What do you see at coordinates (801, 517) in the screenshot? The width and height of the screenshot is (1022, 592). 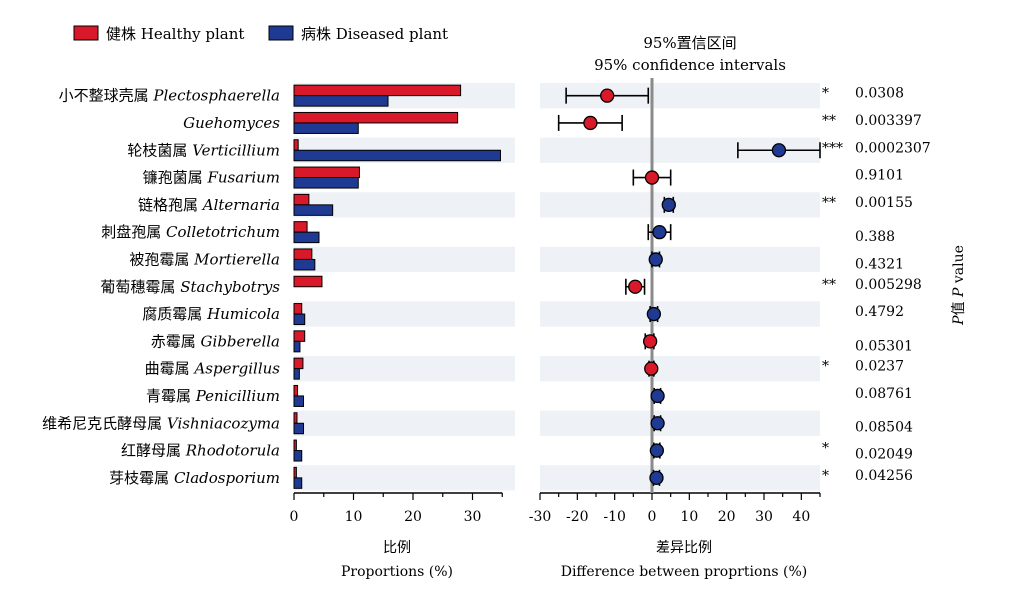 I see `right-tick-label: 40` at bounding box center [801, 517].